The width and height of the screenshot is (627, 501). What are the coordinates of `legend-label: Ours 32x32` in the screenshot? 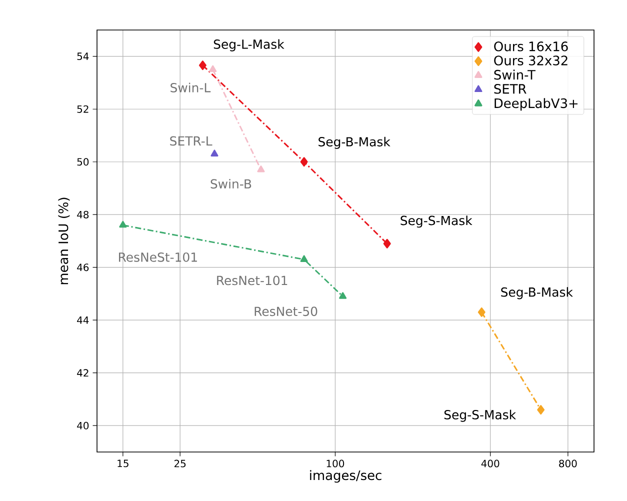 It's located at (531, 61).